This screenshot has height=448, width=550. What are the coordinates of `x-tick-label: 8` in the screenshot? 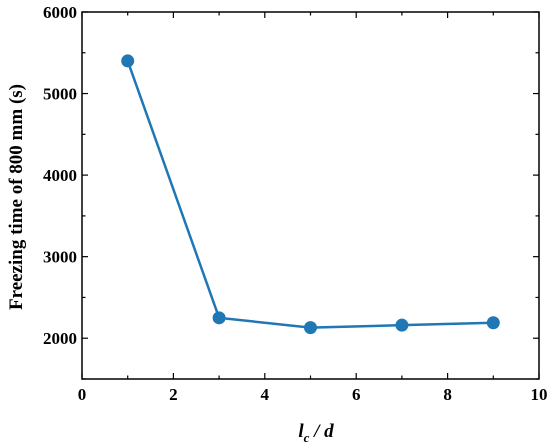 It's located at (447, 394).